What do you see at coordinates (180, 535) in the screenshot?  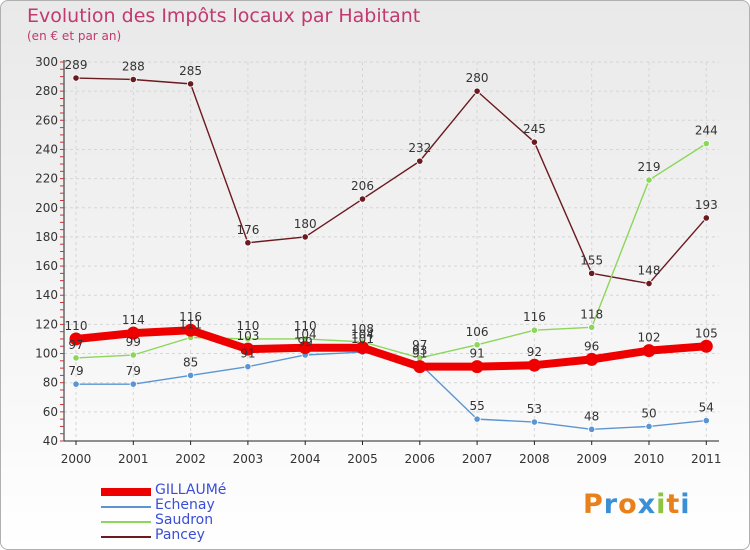 I see `legend-label: Pancey` at bounding box center [180, 535].